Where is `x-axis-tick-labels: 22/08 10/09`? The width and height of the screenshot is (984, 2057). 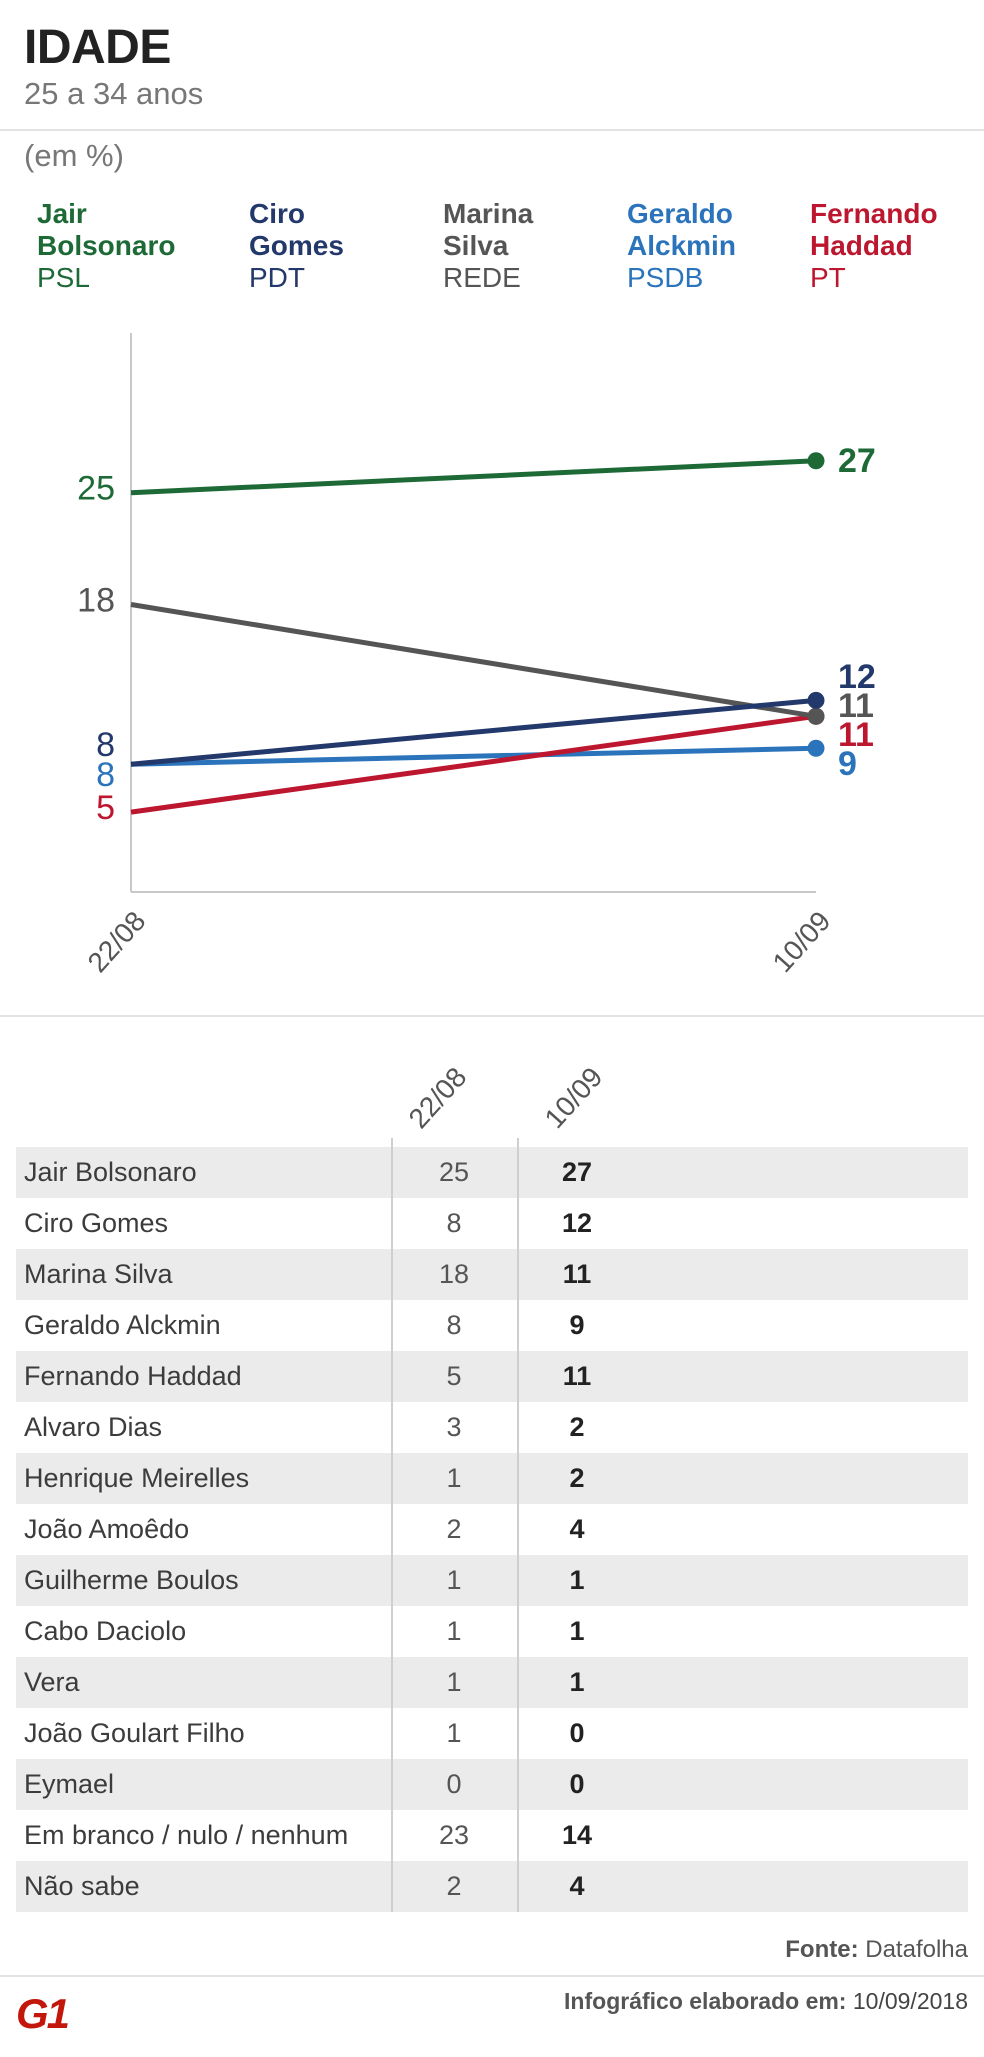 x-axis-tick-labels: 22/08 10/09 is located at coordinates (459, 941).